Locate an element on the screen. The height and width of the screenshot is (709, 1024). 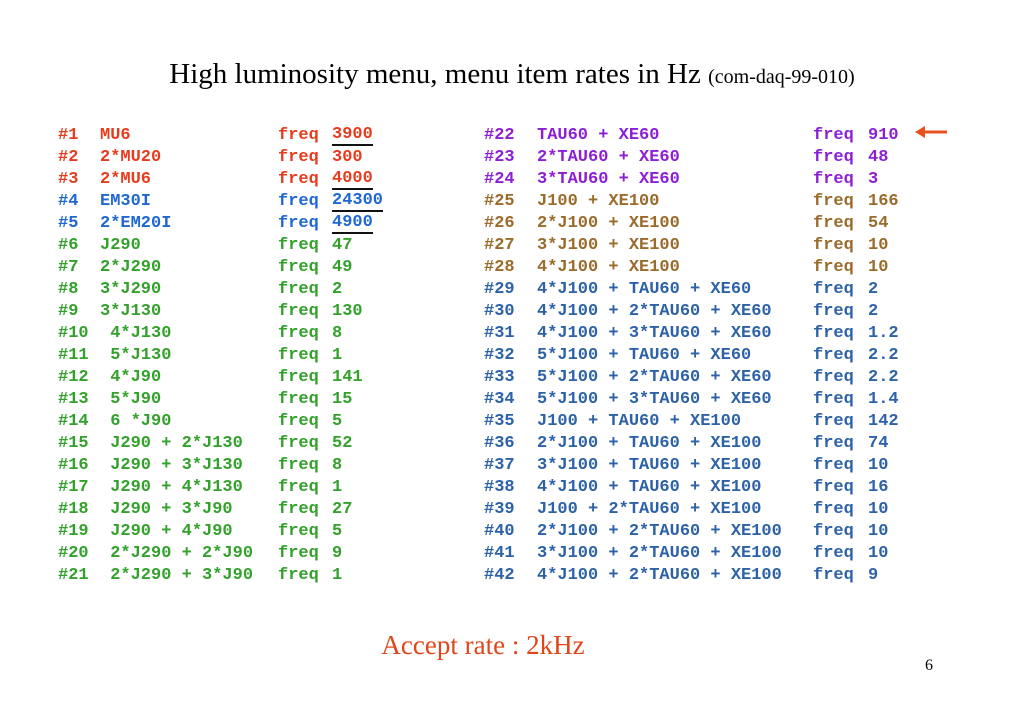
freq-value: 47 is located at coordinates (342, 245).